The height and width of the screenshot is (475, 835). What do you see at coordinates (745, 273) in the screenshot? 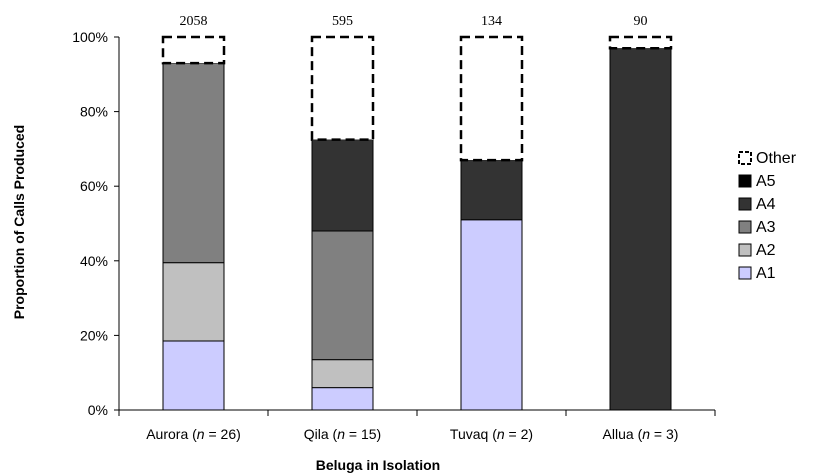
I see `legend-swatch-a1` at bounding box center [745, 273].